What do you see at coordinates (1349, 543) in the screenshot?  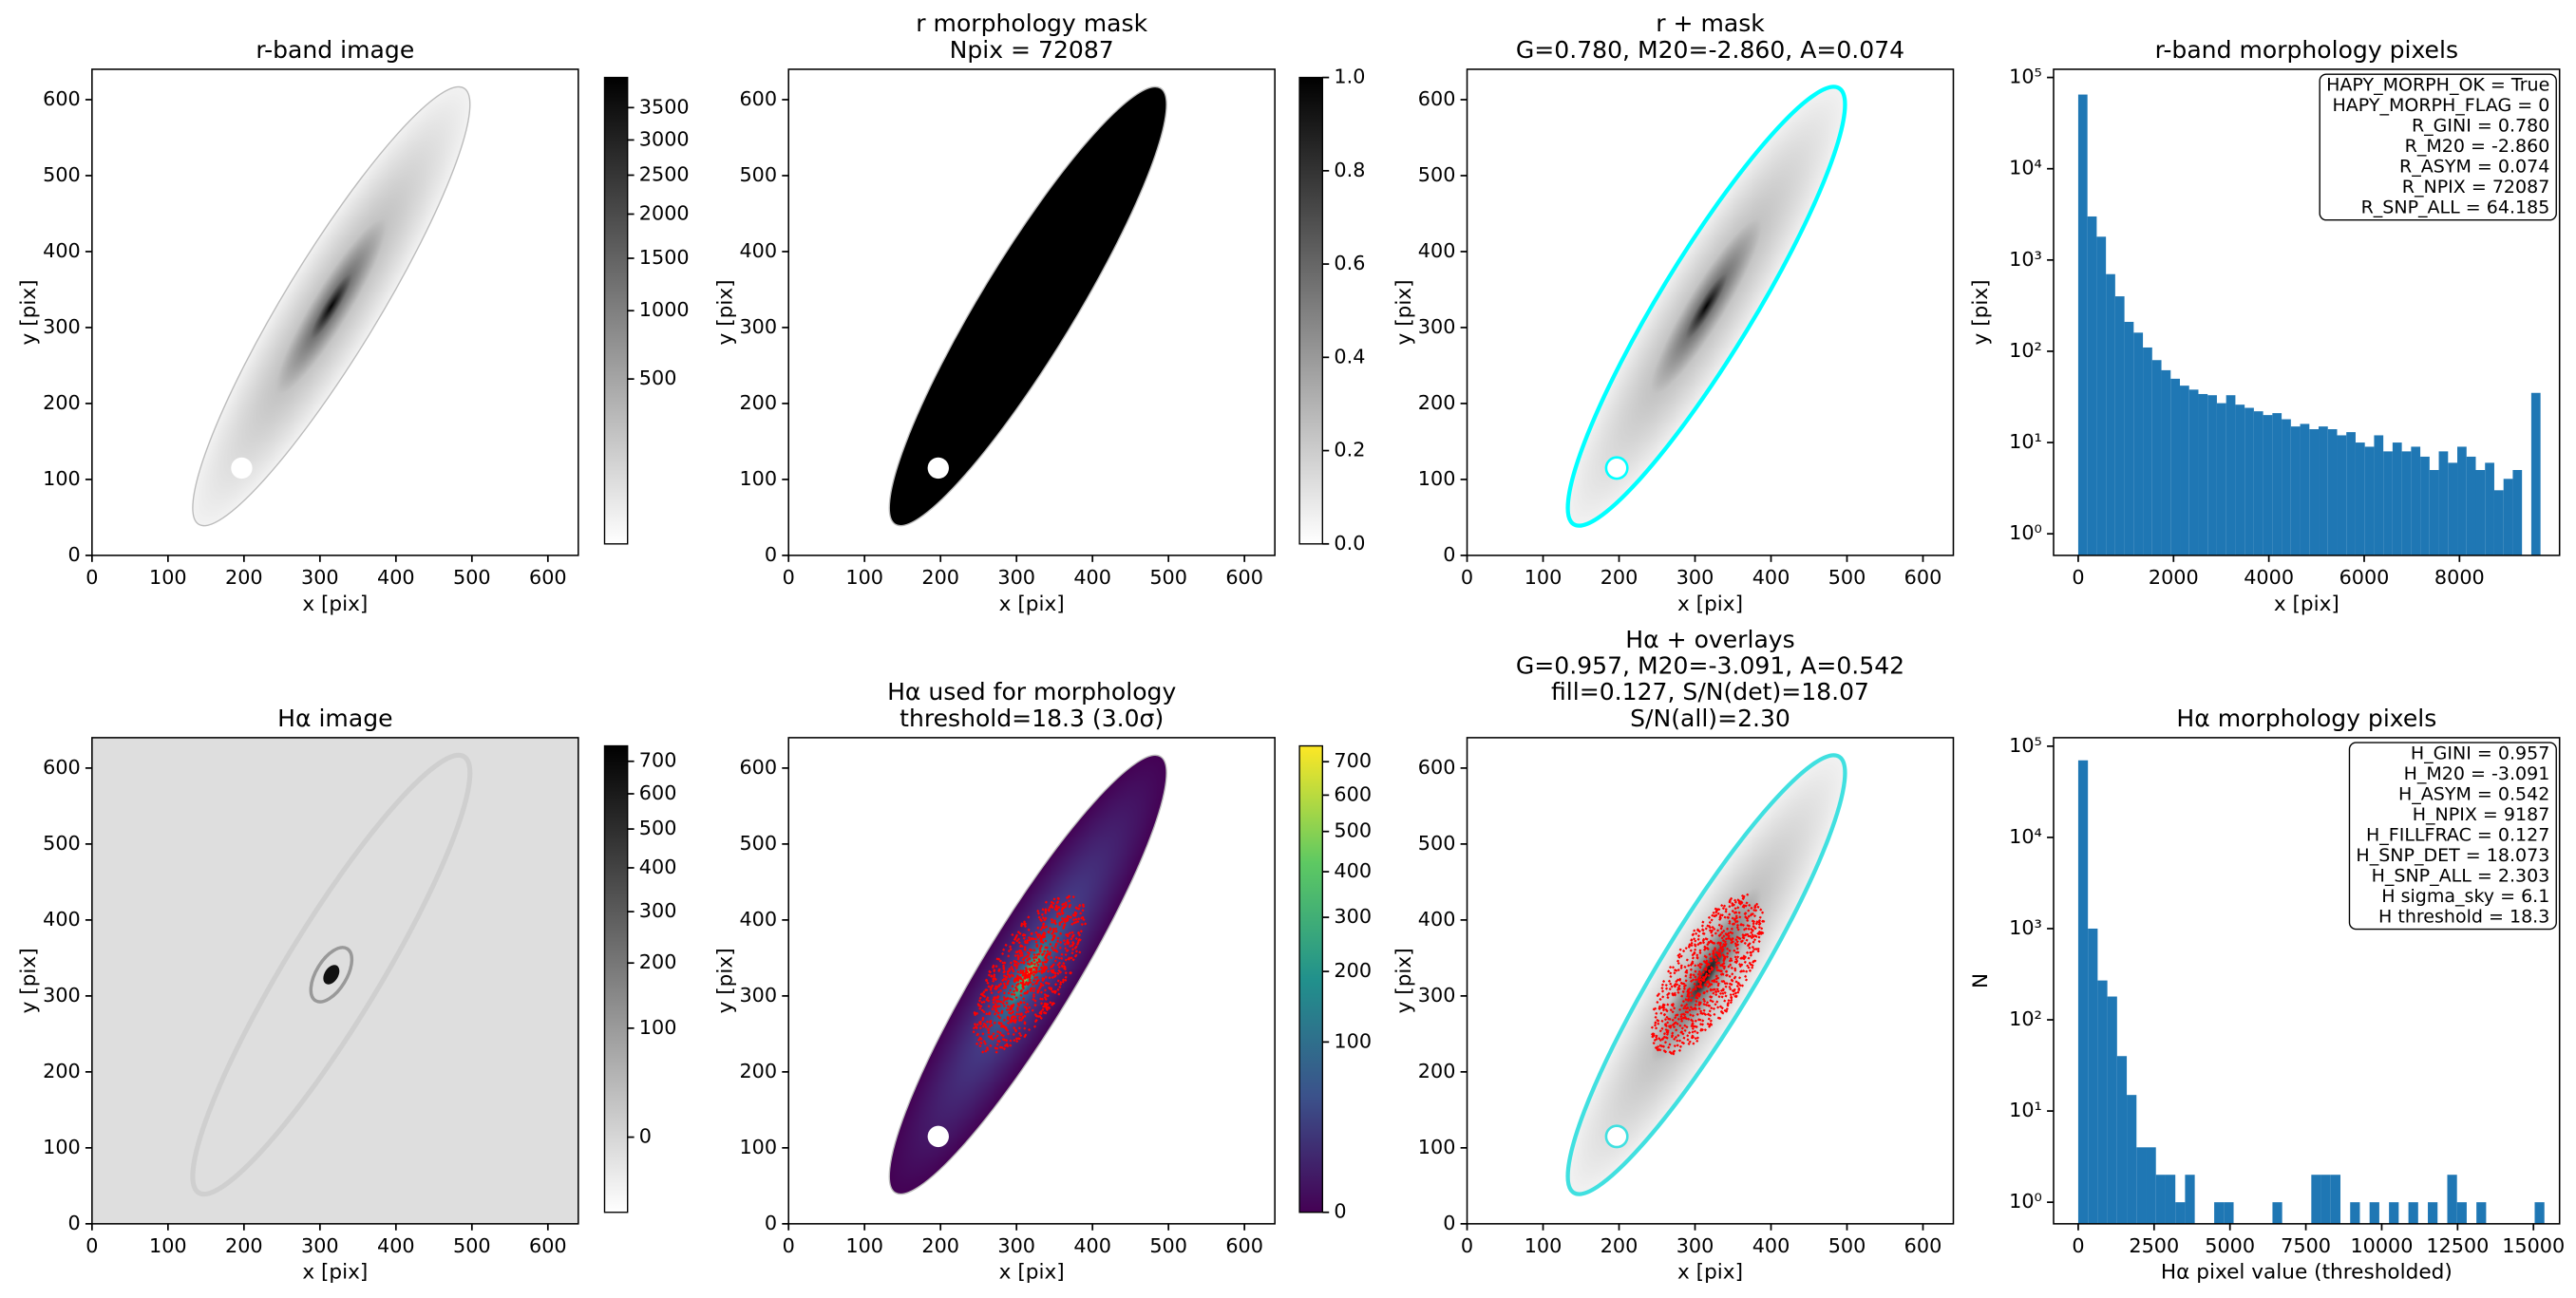 I see `colorbar-tick-label: 0.0` at bounding box center [1349, 543].